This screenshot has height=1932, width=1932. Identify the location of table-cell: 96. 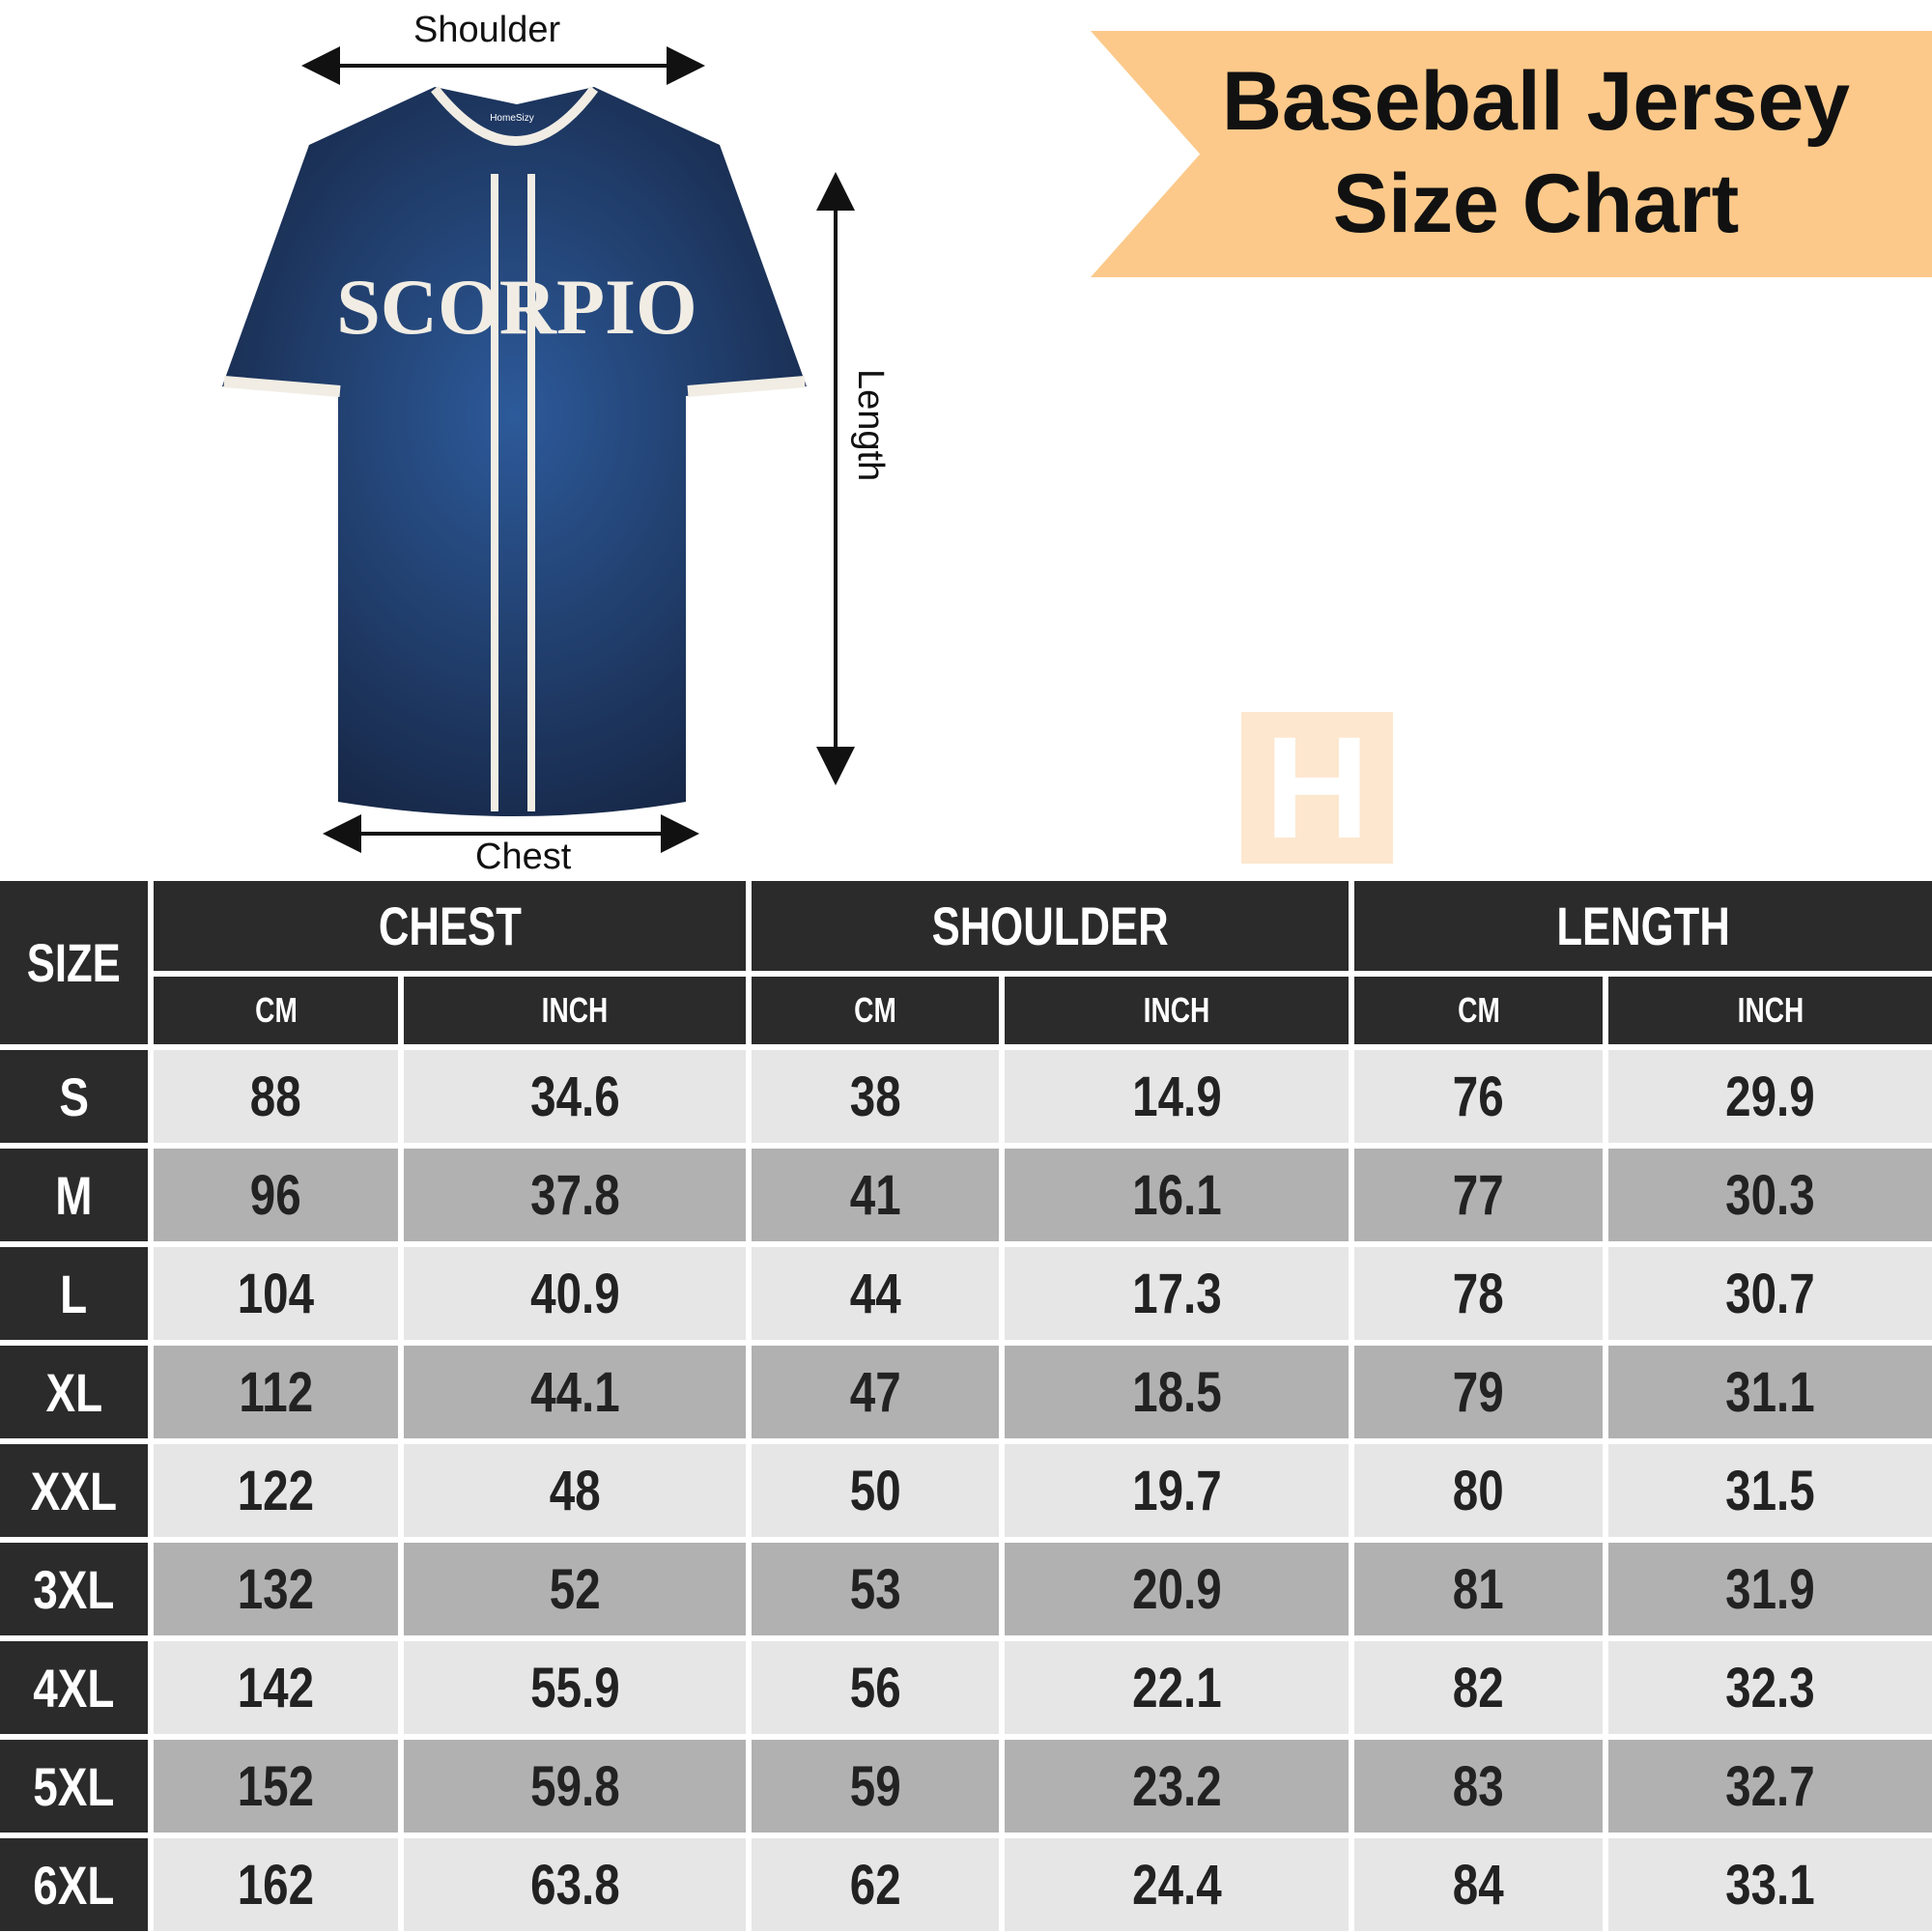
(276, 1195).